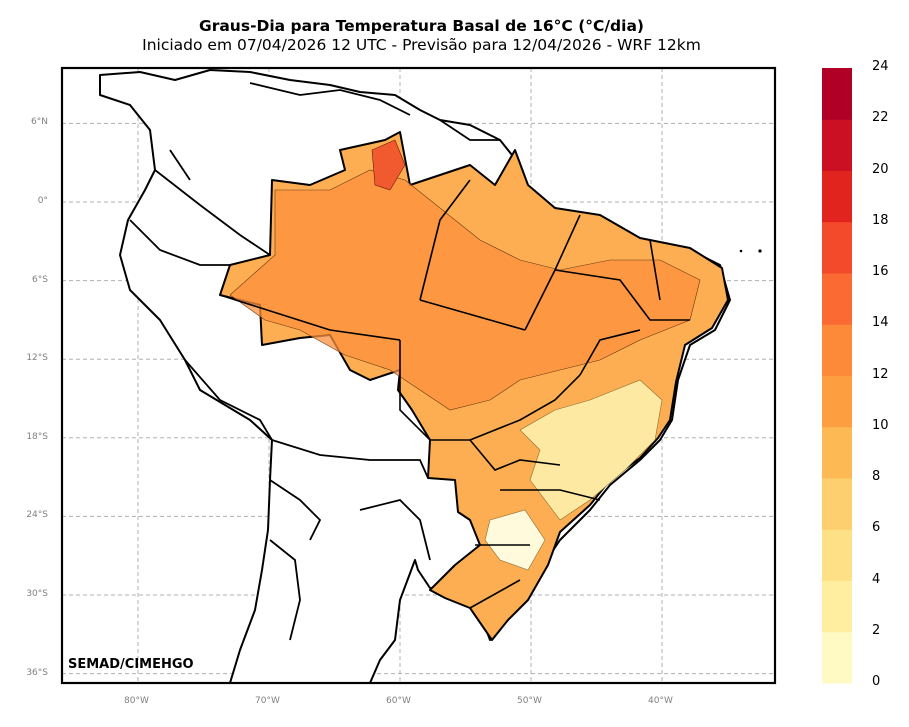 This screenshot has width=909, height=727. Describe the element at coordinates (136, 701) in the screenshot. I see `longitude-tick-label: 80°W` at that location.